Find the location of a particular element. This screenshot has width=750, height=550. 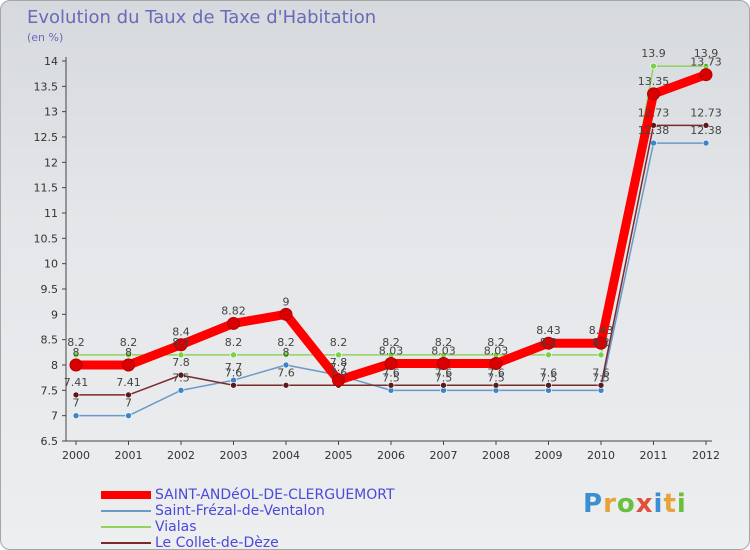

y-tick-label: 8 is located at coordinates (54, 365).